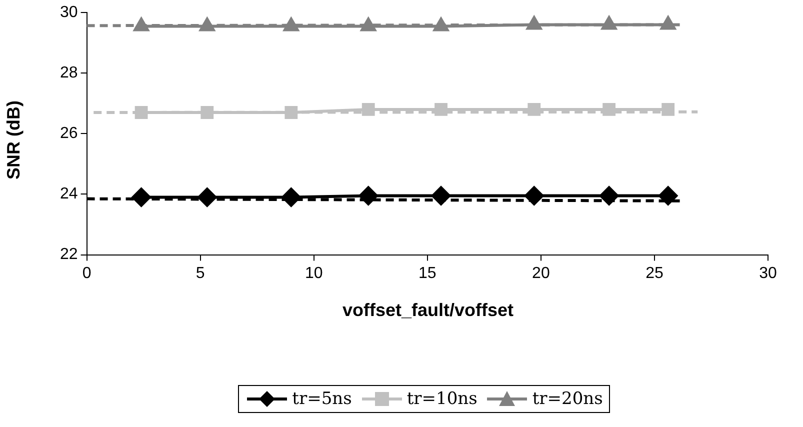 The width and height of the screenshot is (803, 427). What do you see at coordinates (69, 13) in the screenshot?
I see `y-tick-label: 30` at bounding box center [69, 13].